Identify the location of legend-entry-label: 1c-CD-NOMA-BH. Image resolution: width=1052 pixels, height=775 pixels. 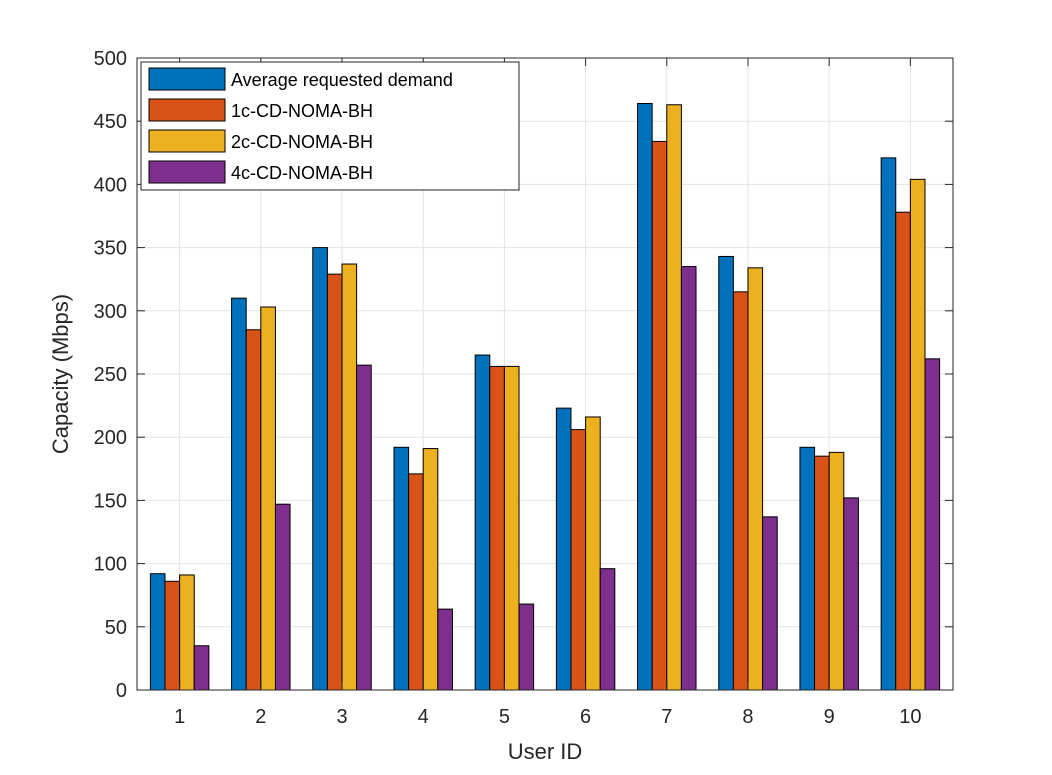
(302, 111).